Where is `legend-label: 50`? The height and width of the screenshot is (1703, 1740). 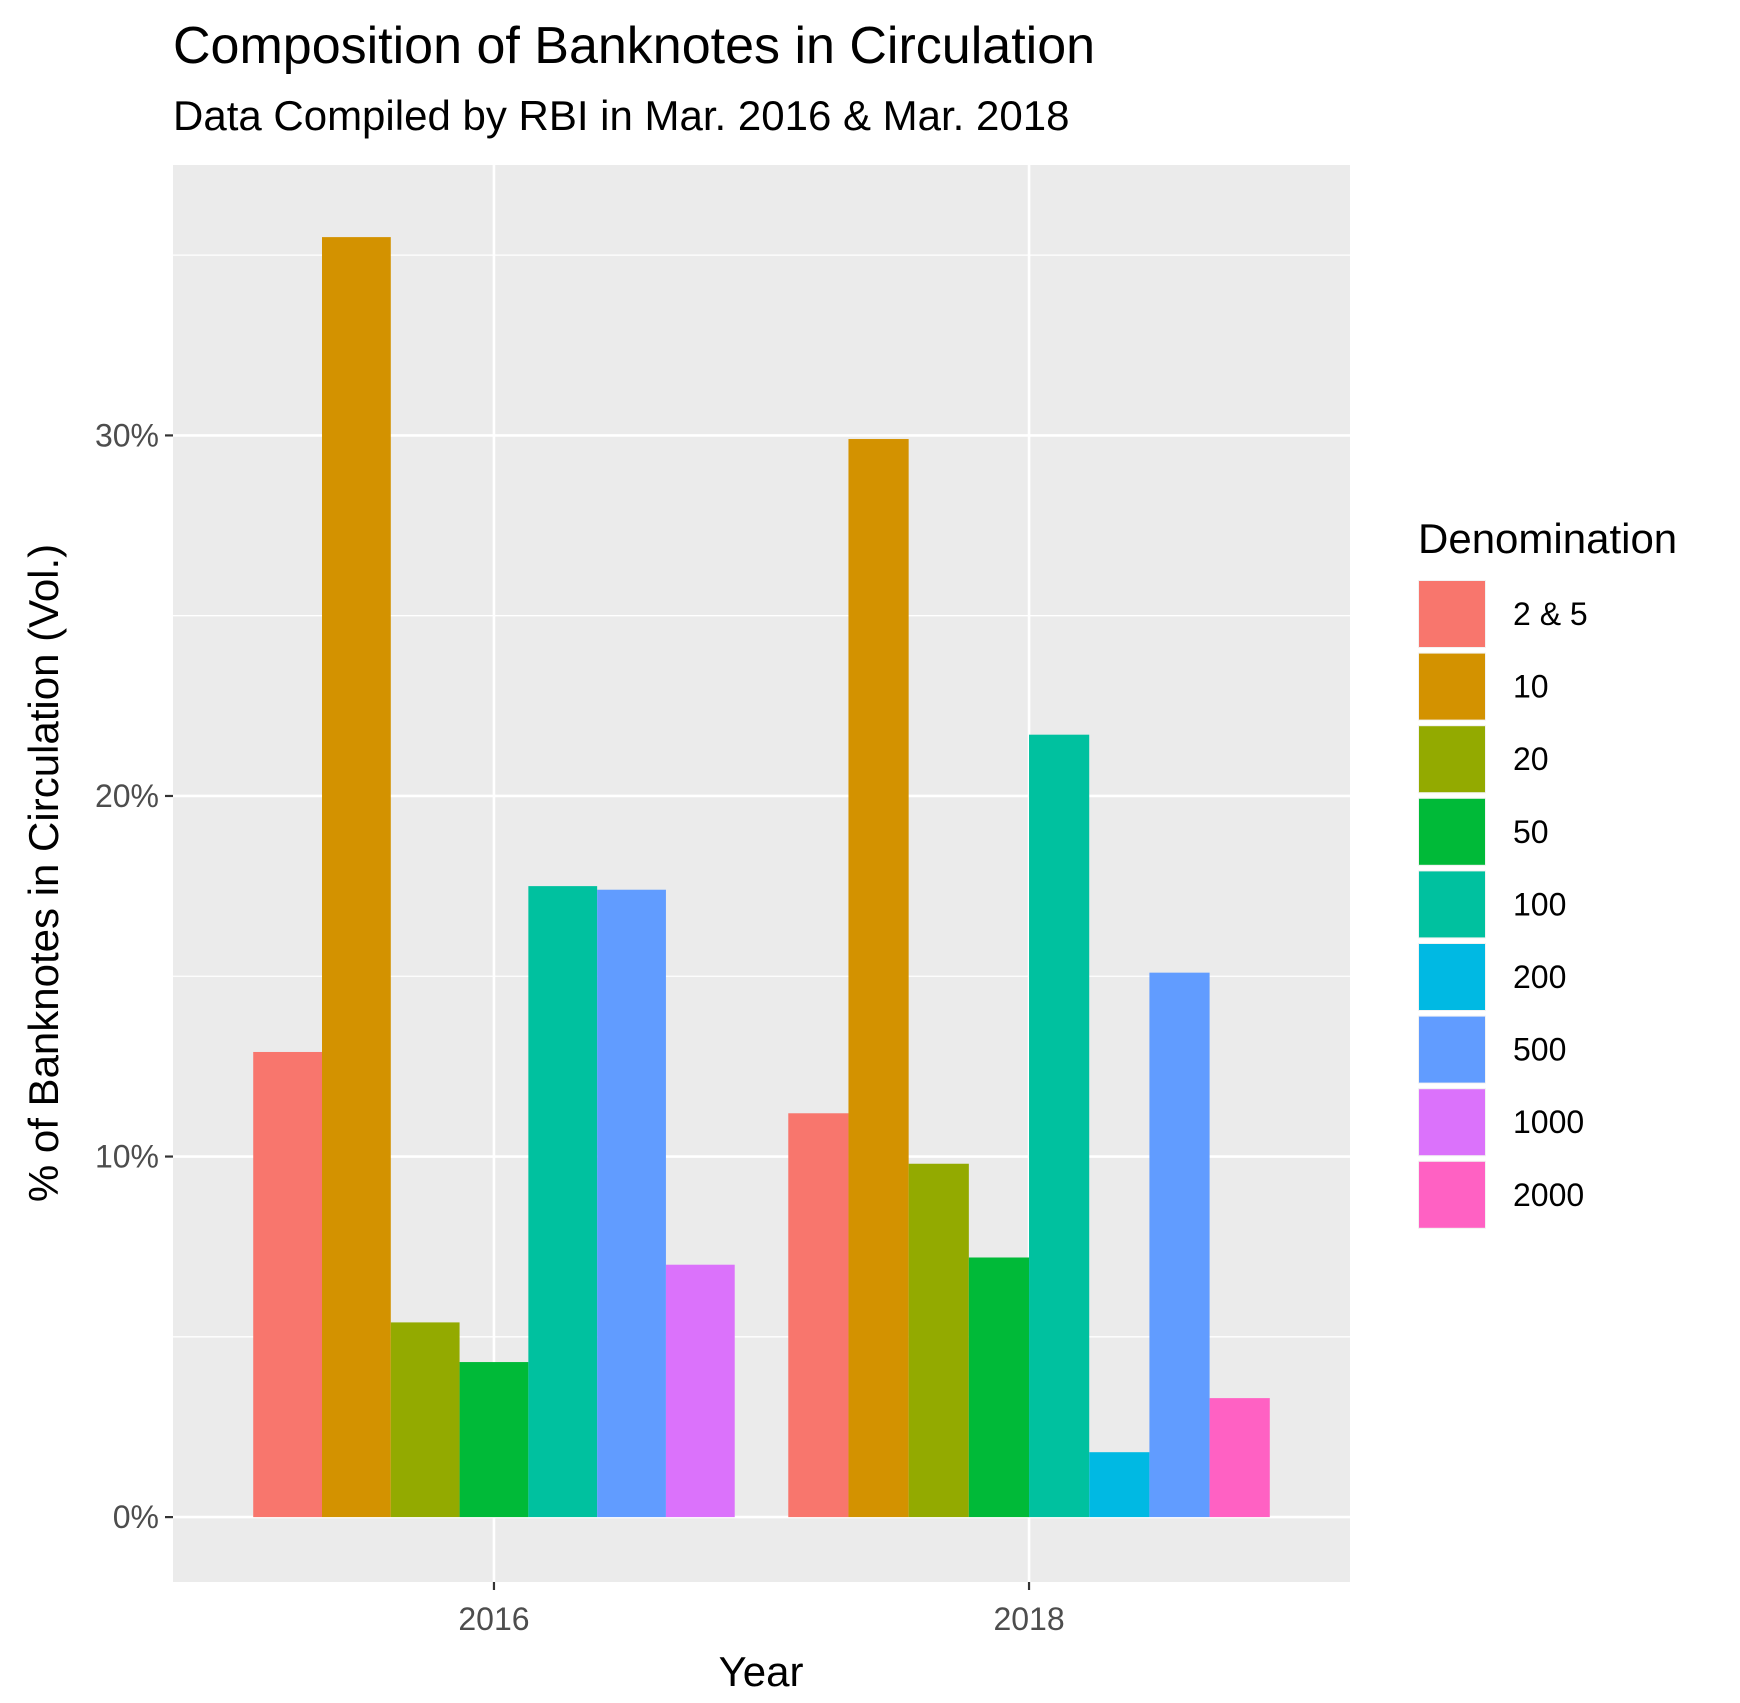
legend-label: 50 is located at coordinates (1531, 832).